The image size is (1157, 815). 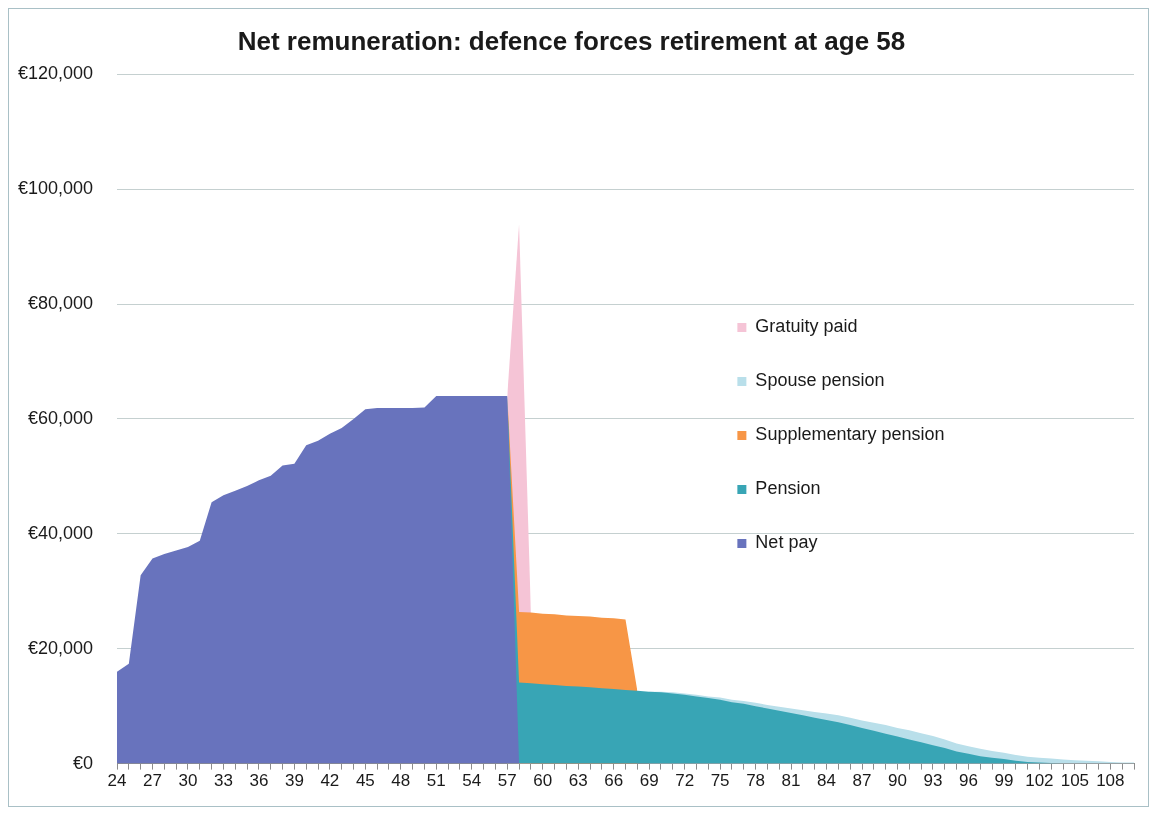 What do you see at coordinates (571, 40) in the screenshot?
I see `chart-title: Net remuneration: defence forces retirement at age 58` at bounding box center [571, 40].